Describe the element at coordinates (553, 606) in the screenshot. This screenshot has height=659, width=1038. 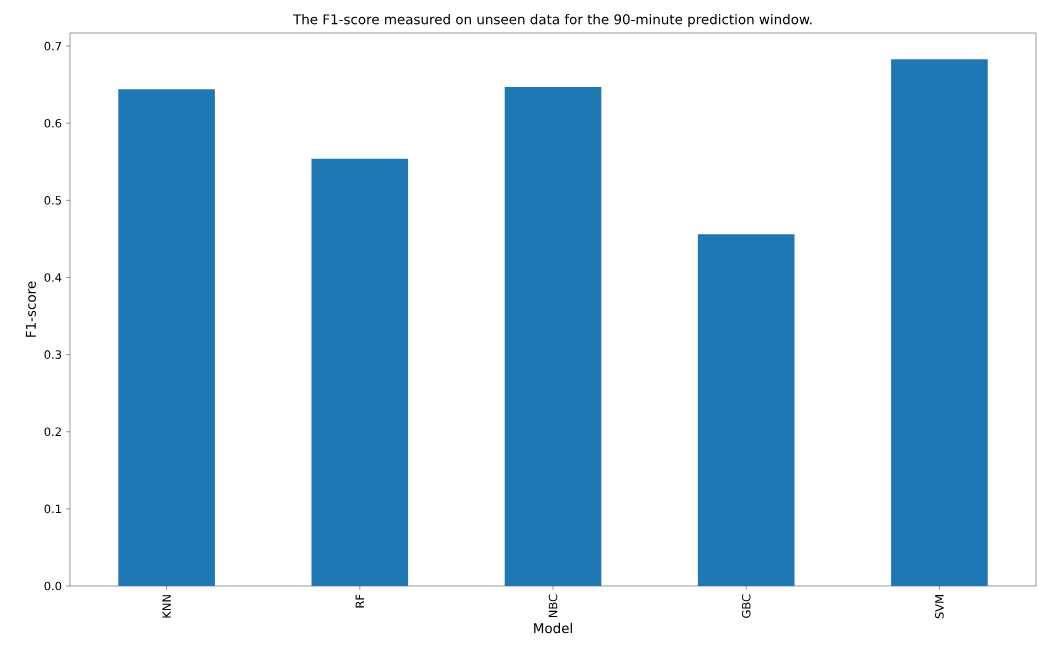
I see `x-tick-label: NBC` at that location.